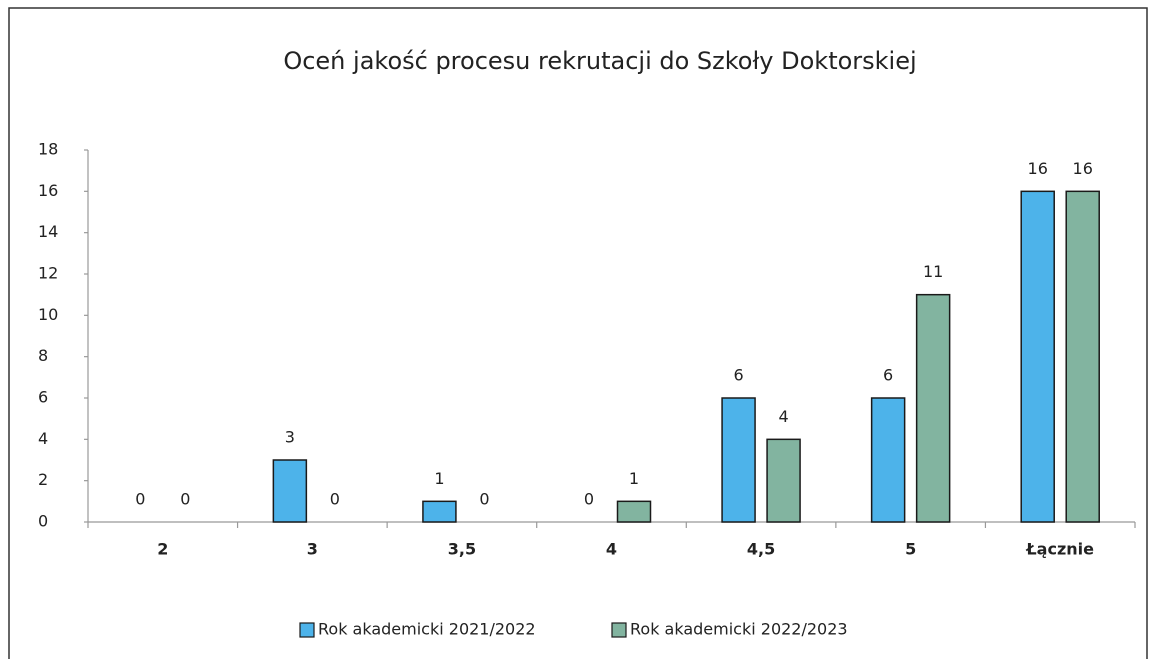 The height and width of the screenshot is (659, 1149). I want to click on x-tick-label: 4, so click(611, 549).